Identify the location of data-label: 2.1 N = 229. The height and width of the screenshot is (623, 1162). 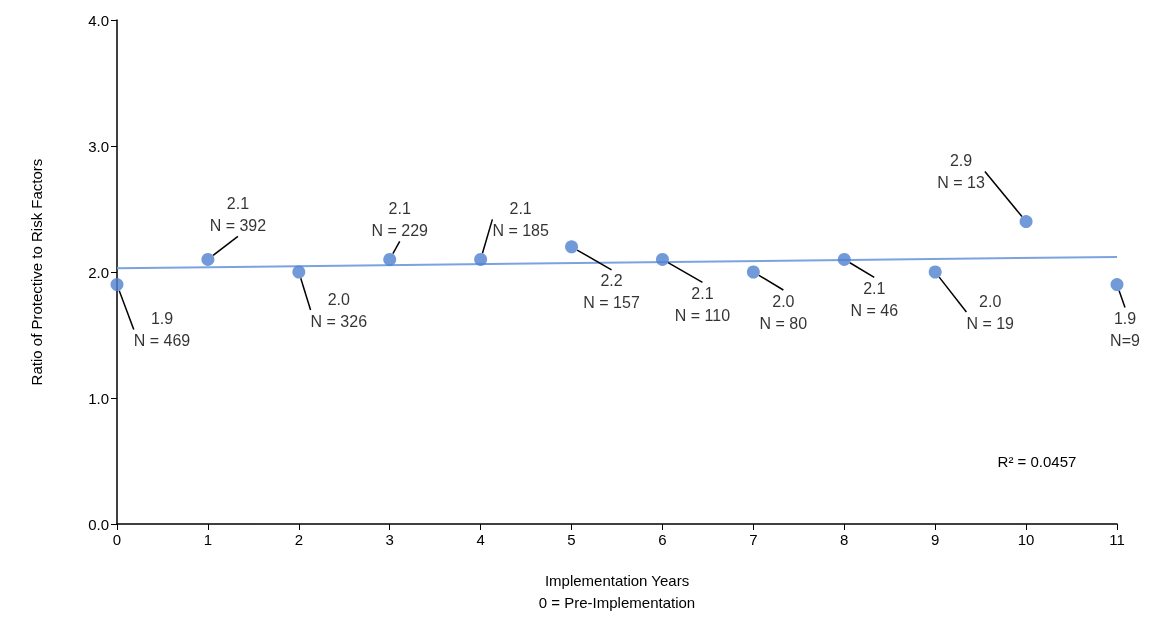
(400, 219).